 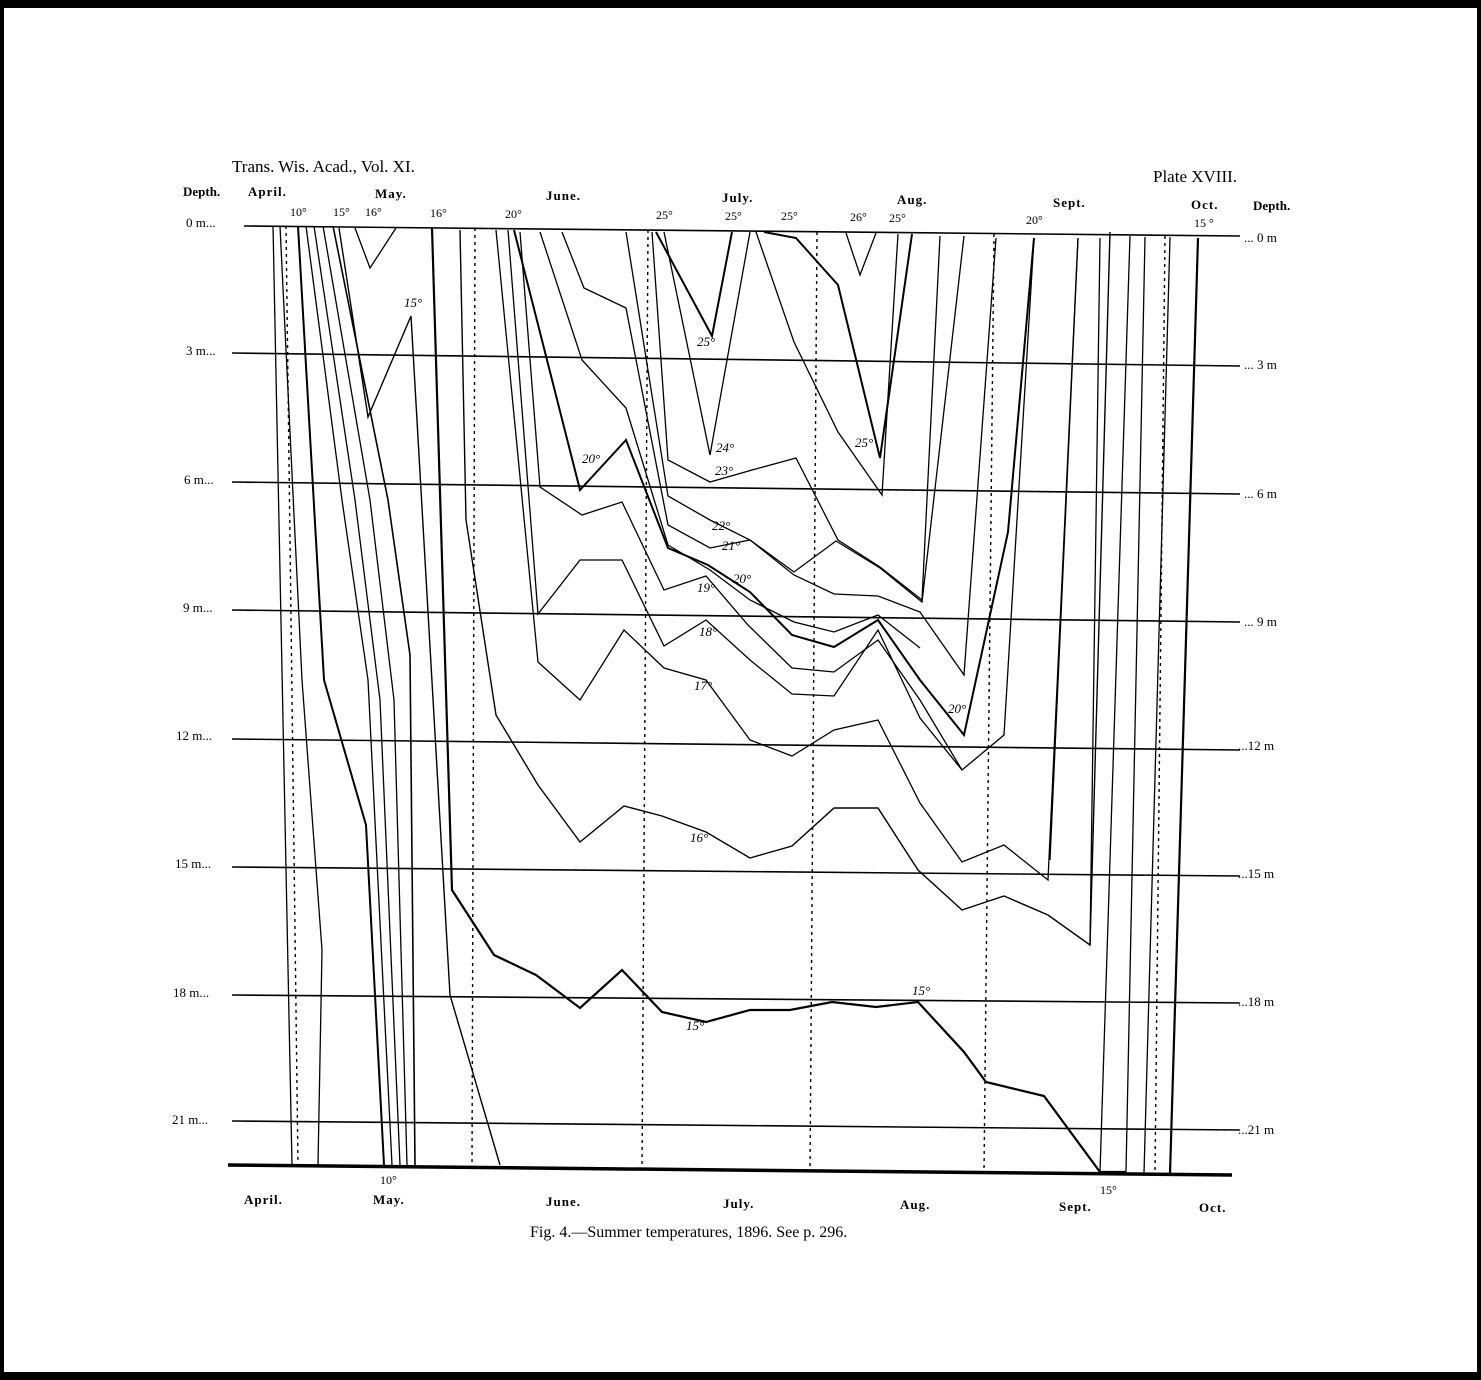 What do you see at coordinates (298, 212) in the screenshot?
I see `surface-temp-label: 10°` at bounding box center [298, 212].